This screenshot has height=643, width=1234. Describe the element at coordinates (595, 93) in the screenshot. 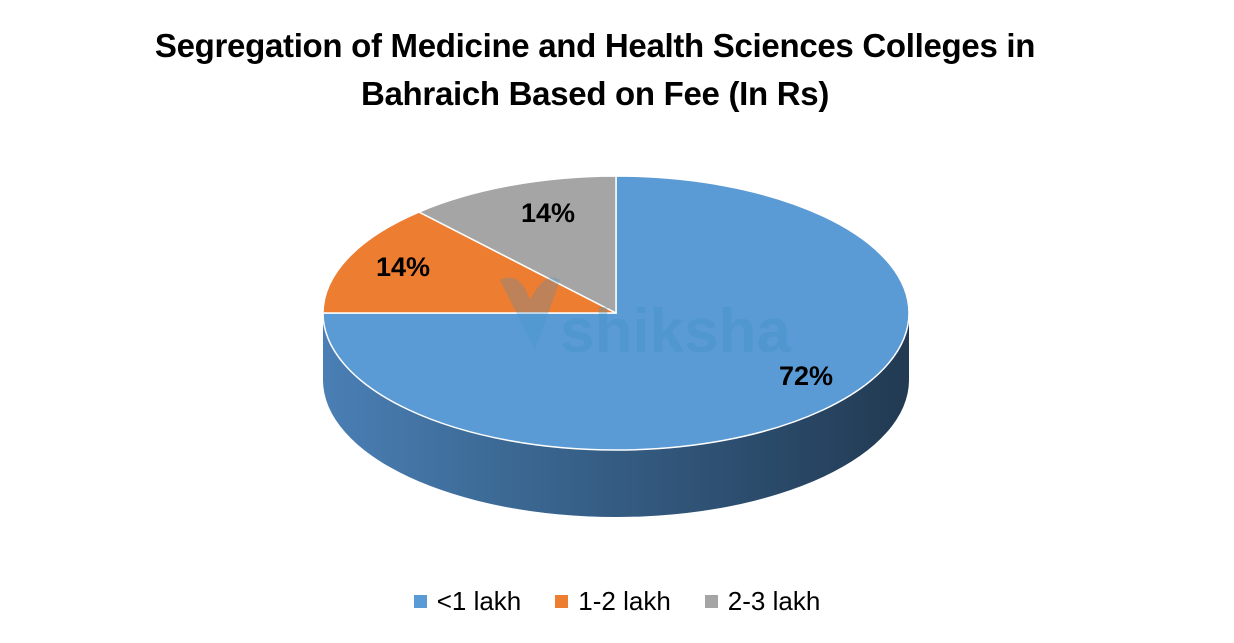

I see `chart-title-line-2: Bahraich Based on Fee (In Rs)` at that location.